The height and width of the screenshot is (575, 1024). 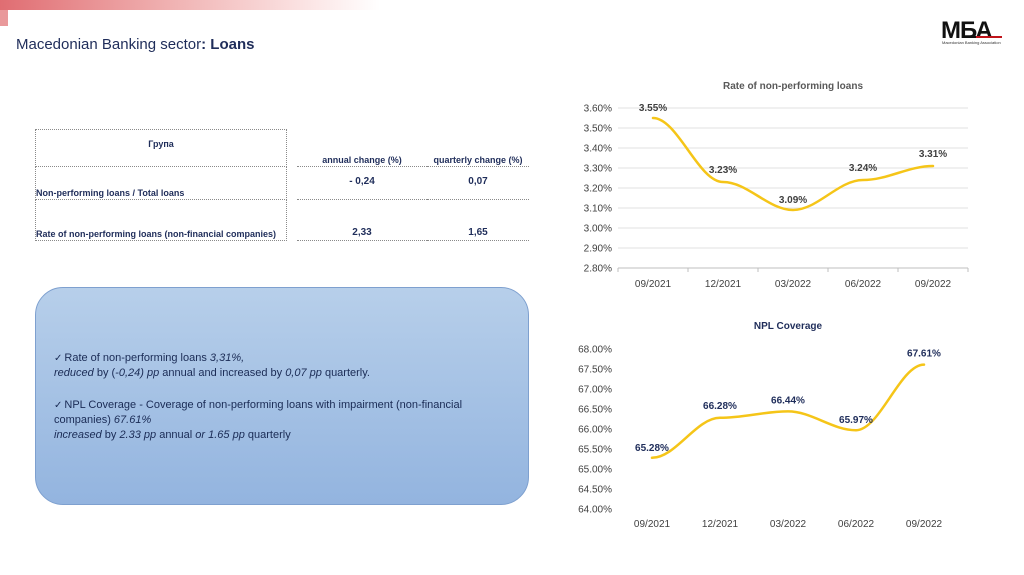 What do you see at coordinates (190, 5) in the screenshot?
I see `top-accent-bar` at bounding box center [190, 5].